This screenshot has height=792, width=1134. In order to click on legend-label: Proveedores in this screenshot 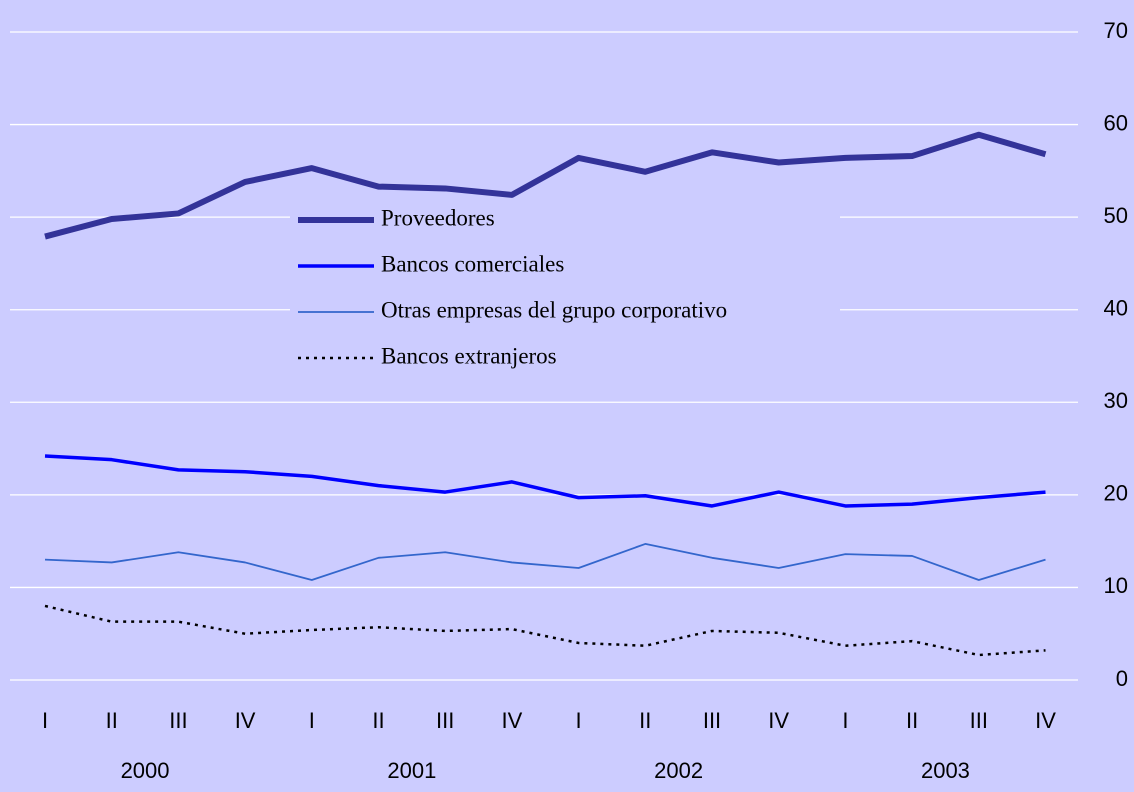, I will do `click(438, 217)`.